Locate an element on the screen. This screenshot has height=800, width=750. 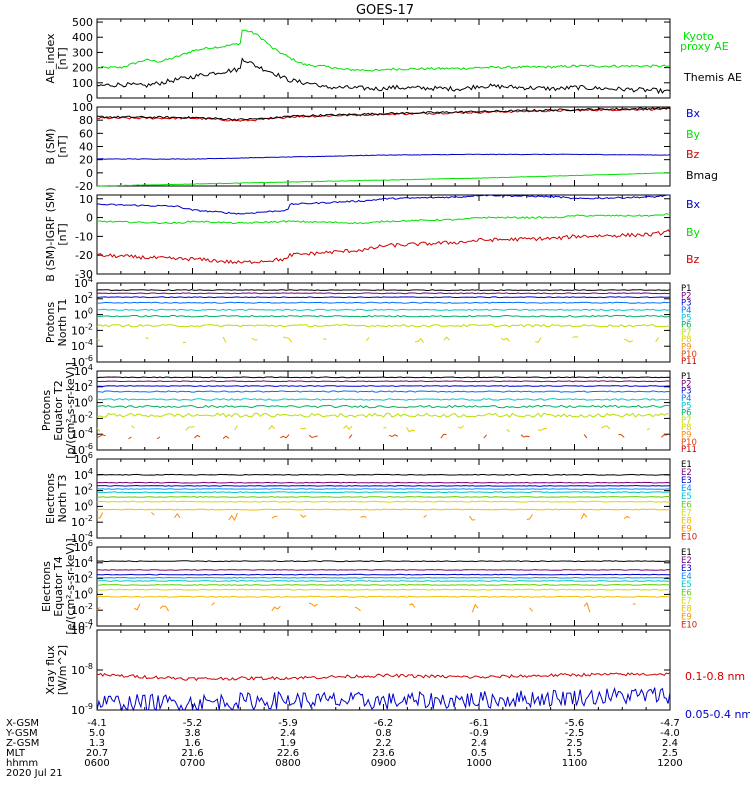
series-line-p4 is located at coordinates (384, 302).